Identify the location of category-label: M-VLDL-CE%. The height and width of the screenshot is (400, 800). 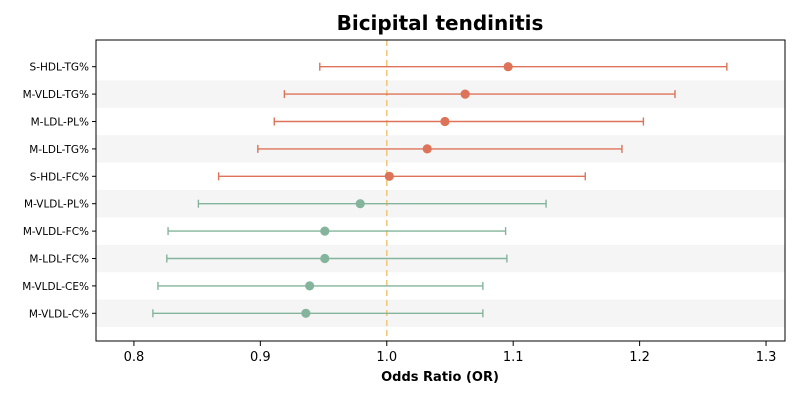
(55, 287).